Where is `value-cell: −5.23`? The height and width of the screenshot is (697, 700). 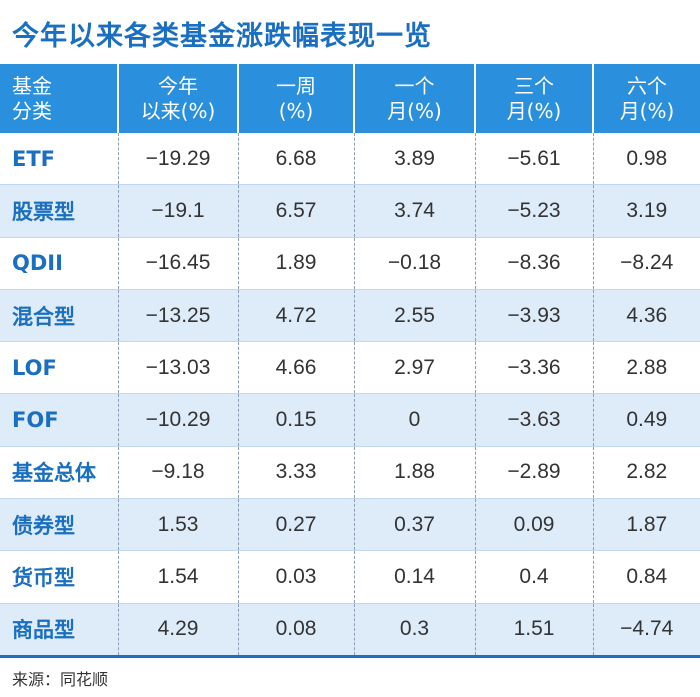 value-cell: −5.23 is located at coordinates (533, 211).